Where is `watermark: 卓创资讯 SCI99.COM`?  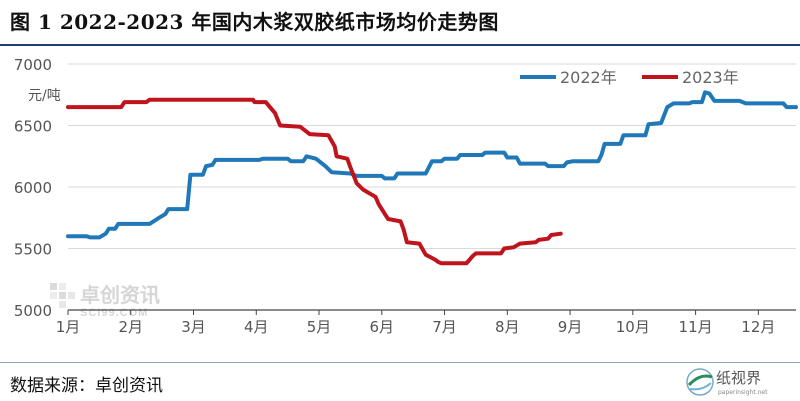
watermark: 卓创资讯 SCI99.COM is located at coordinates (105, 301).